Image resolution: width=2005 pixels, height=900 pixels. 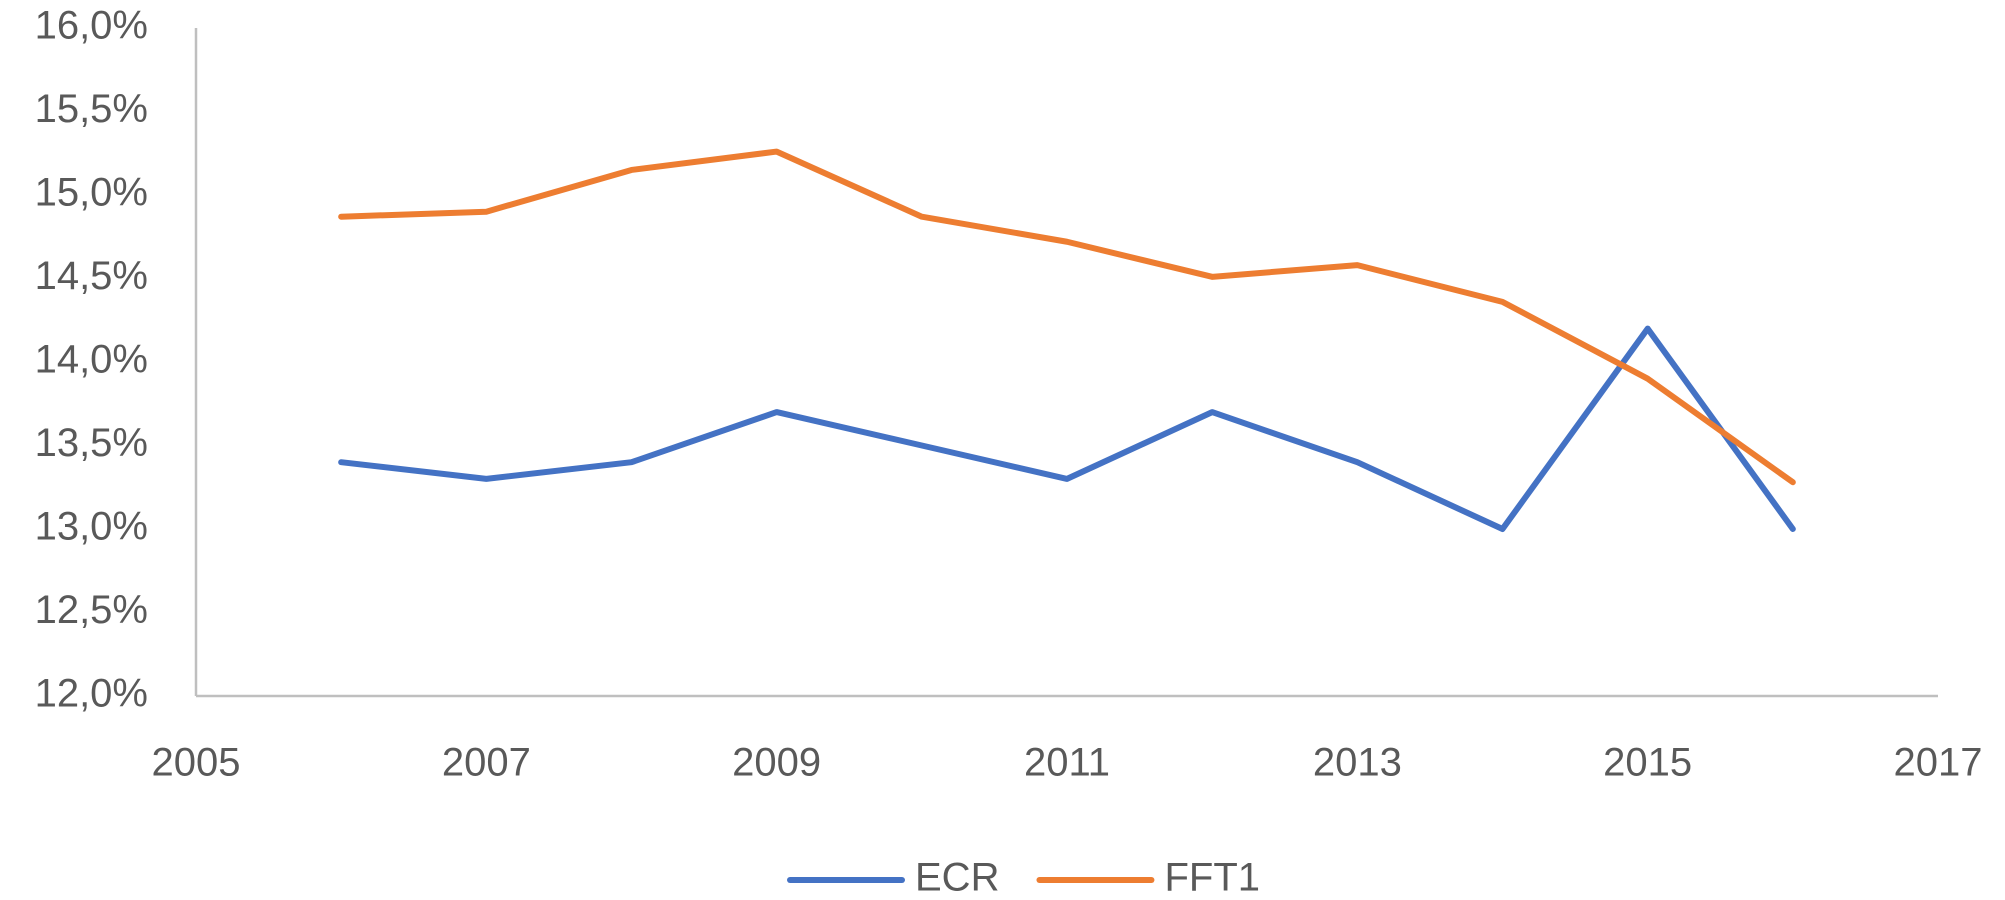 I want to click on y-tick-label: 13,5%, so click(x=91, y=443).